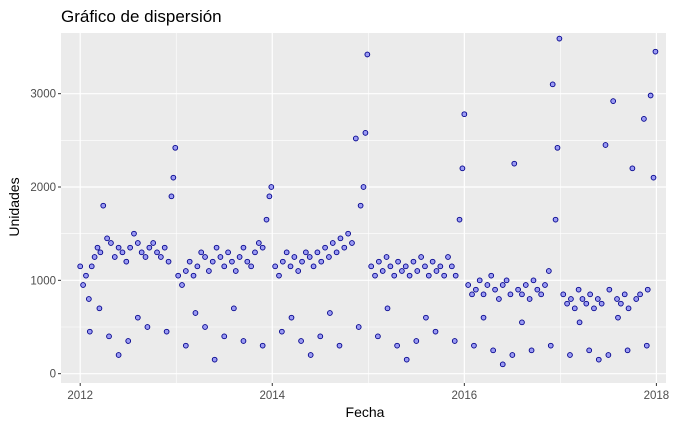  What do you see at coordinates (141, 16) in the screenshot?
I see `chart-title: Gráfico de dispersión` at bounding box center [141, 16].